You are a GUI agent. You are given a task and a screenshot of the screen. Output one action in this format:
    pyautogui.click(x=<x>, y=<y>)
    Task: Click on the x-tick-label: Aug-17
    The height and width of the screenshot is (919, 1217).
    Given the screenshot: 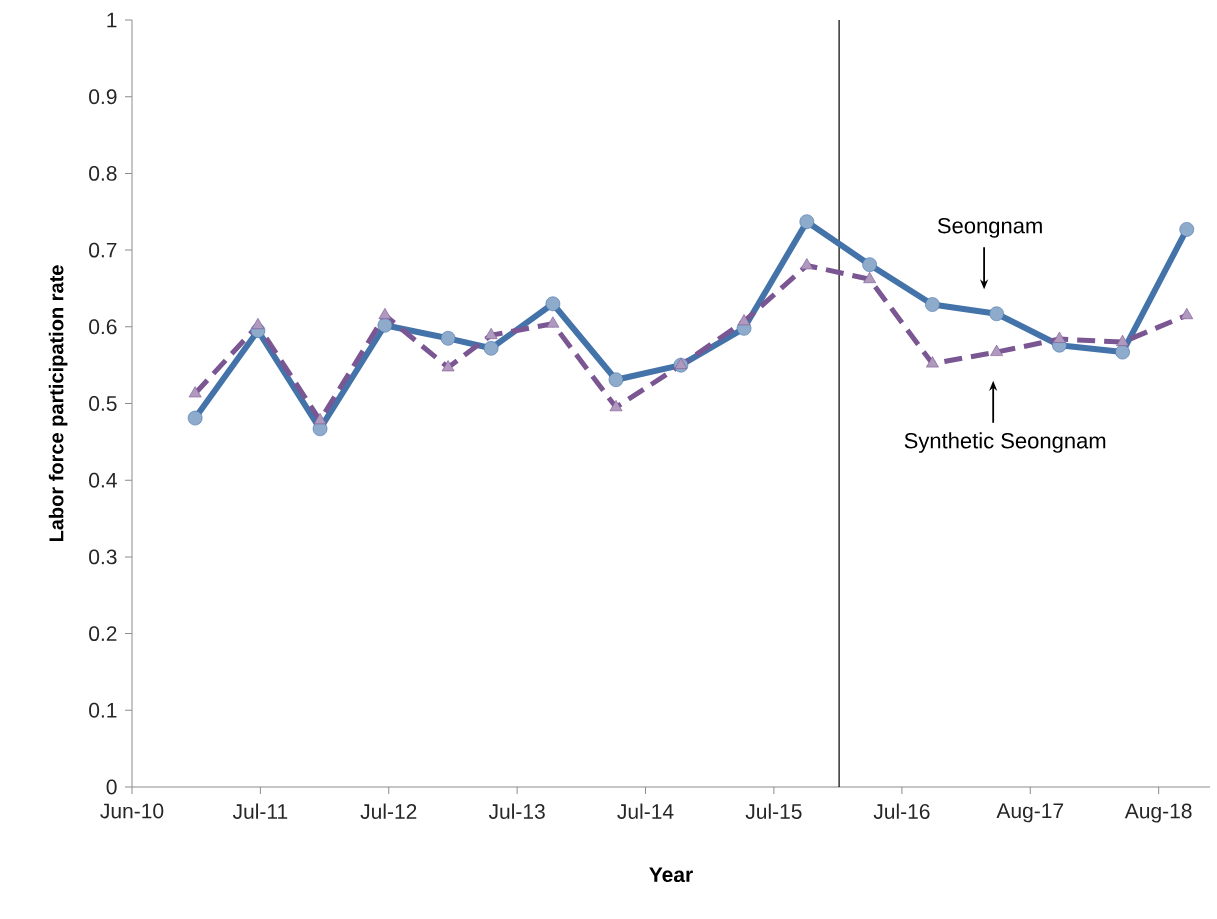 What is the action you would take?
    pyautogui.click(x=1030, y=813)
    